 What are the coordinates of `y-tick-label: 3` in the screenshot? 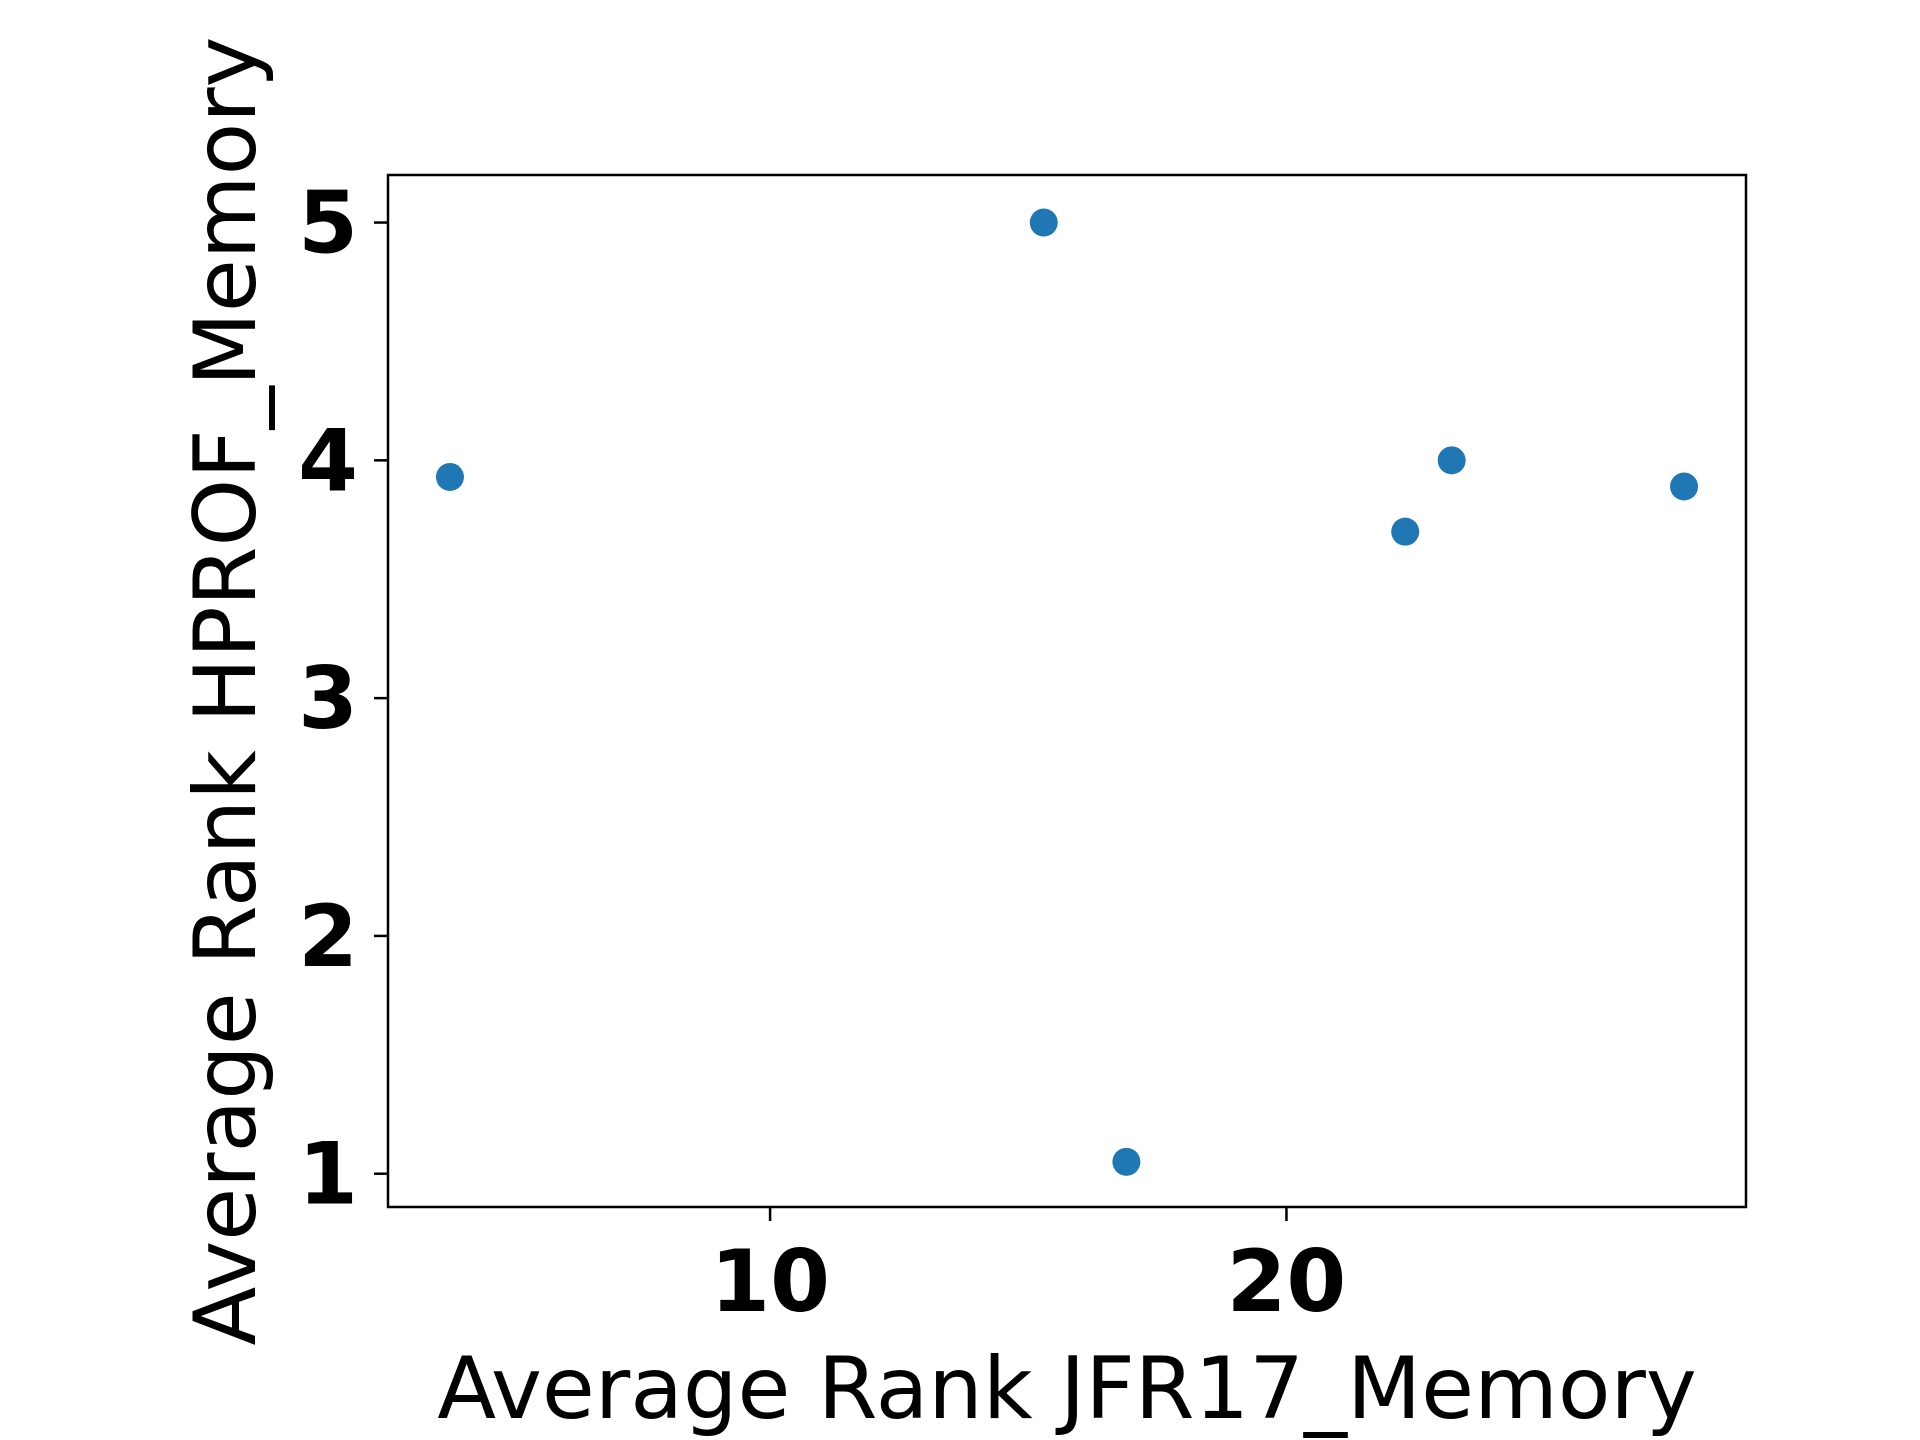 It's located at (328, 699).